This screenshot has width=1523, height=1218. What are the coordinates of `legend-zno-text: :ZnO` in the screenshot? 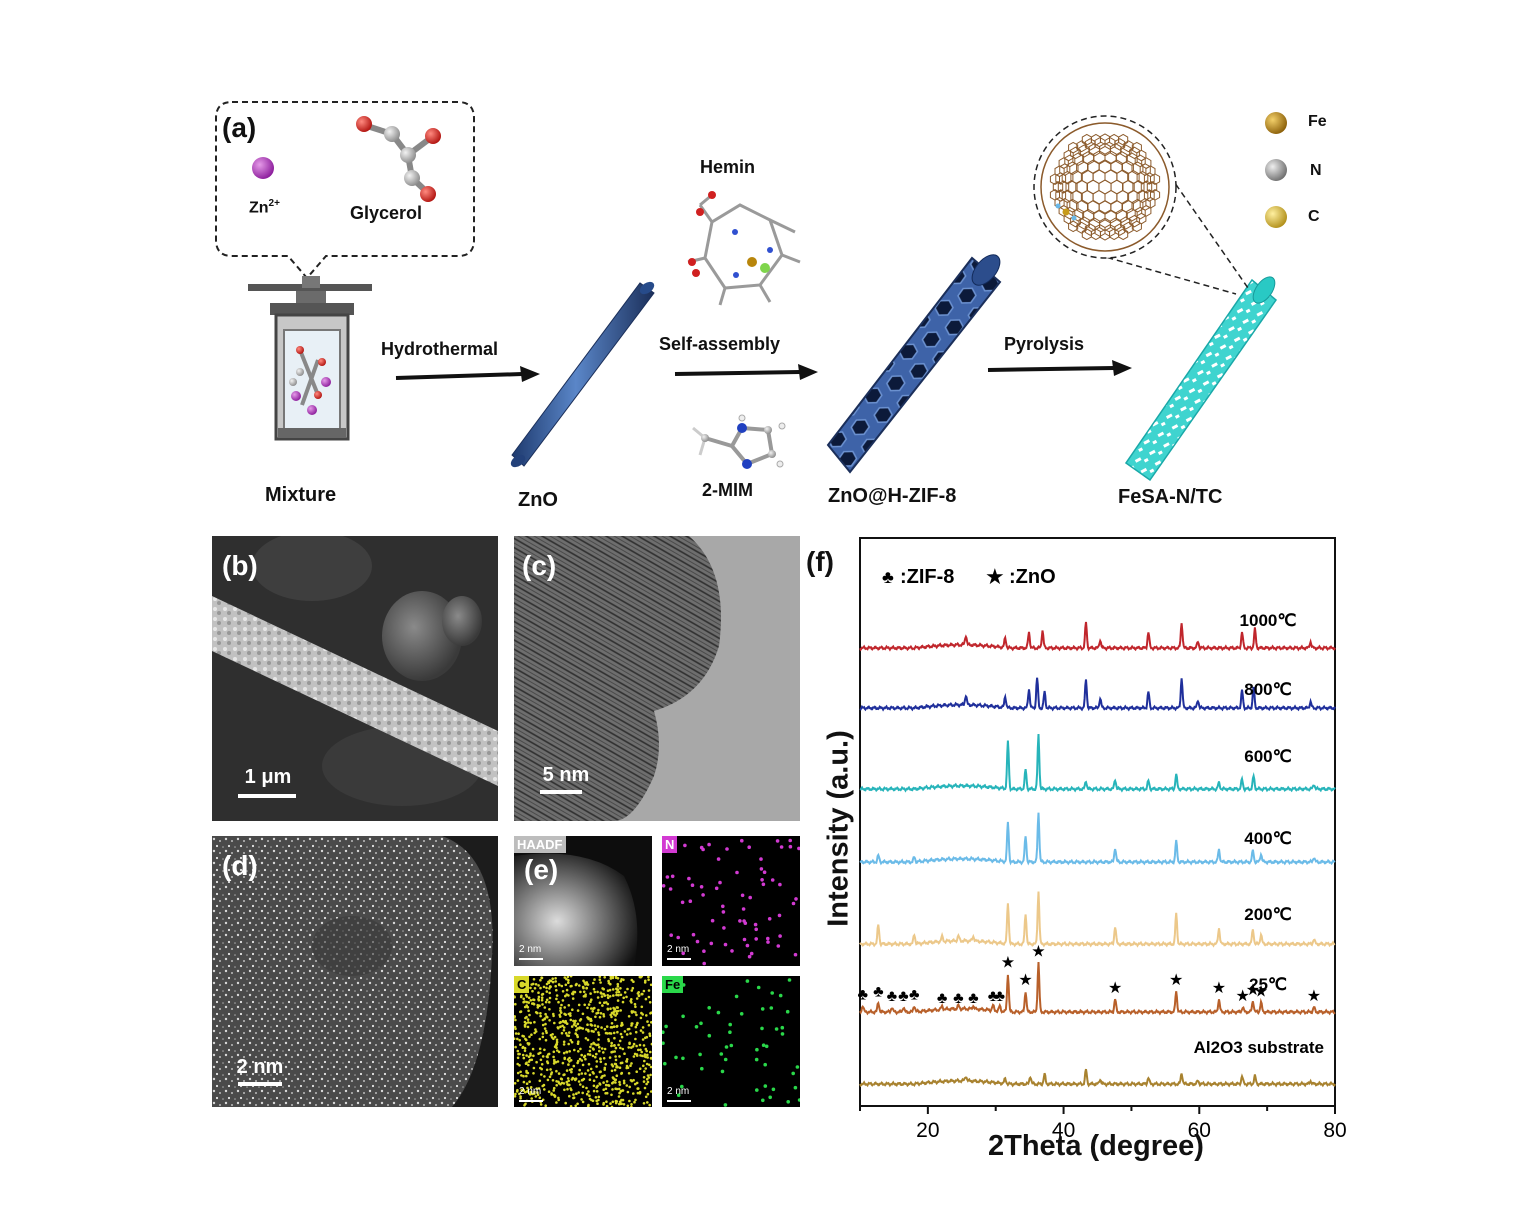 It's located at (1032, 577).